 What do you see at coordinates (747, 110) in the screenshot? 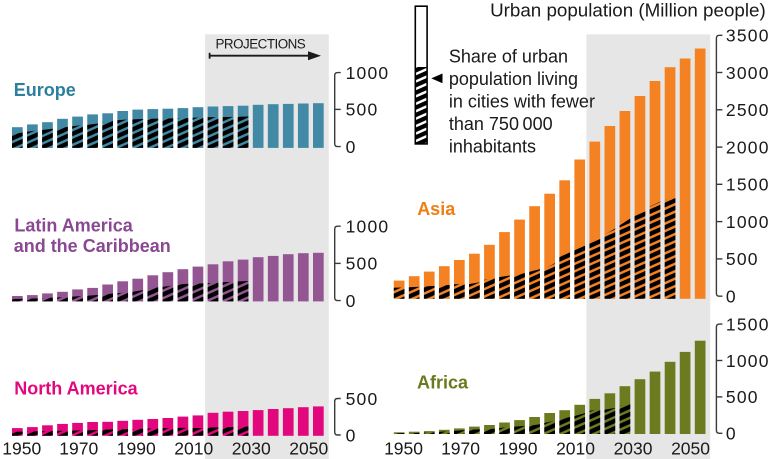
I see `svg-text: 2500` at bounding box center [747, 110].